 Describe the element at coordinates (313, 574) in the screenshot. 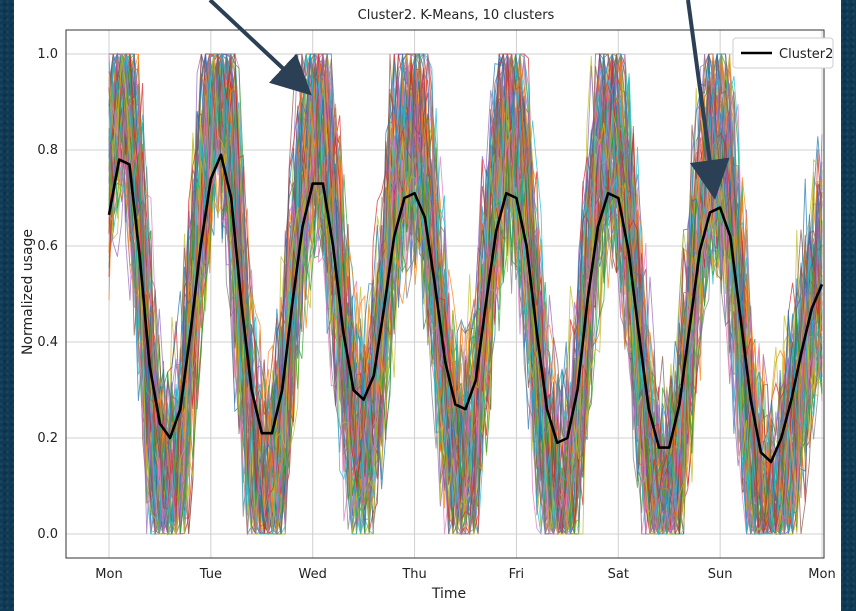

I see `x-tick-label: Wed` at that location.